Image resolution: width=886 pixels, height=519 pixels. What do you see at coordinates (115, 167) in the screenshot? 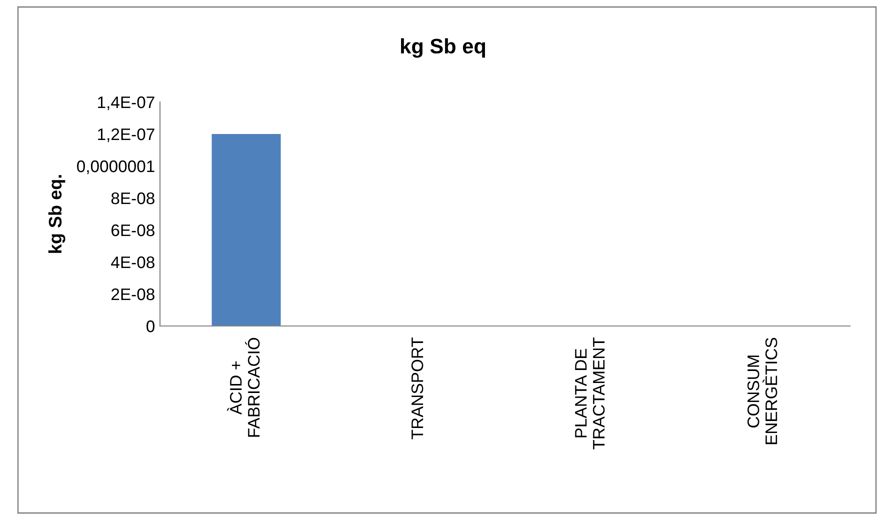
I see `y-tick-label: 0,0000001` at bounding box center [115, 167].